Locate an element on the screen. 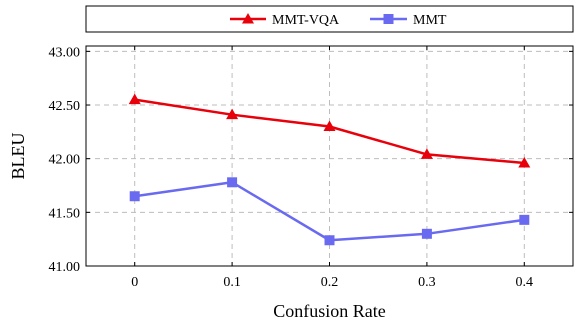  legend: MMT-VQA MMT is located at coordinates (329, 19).